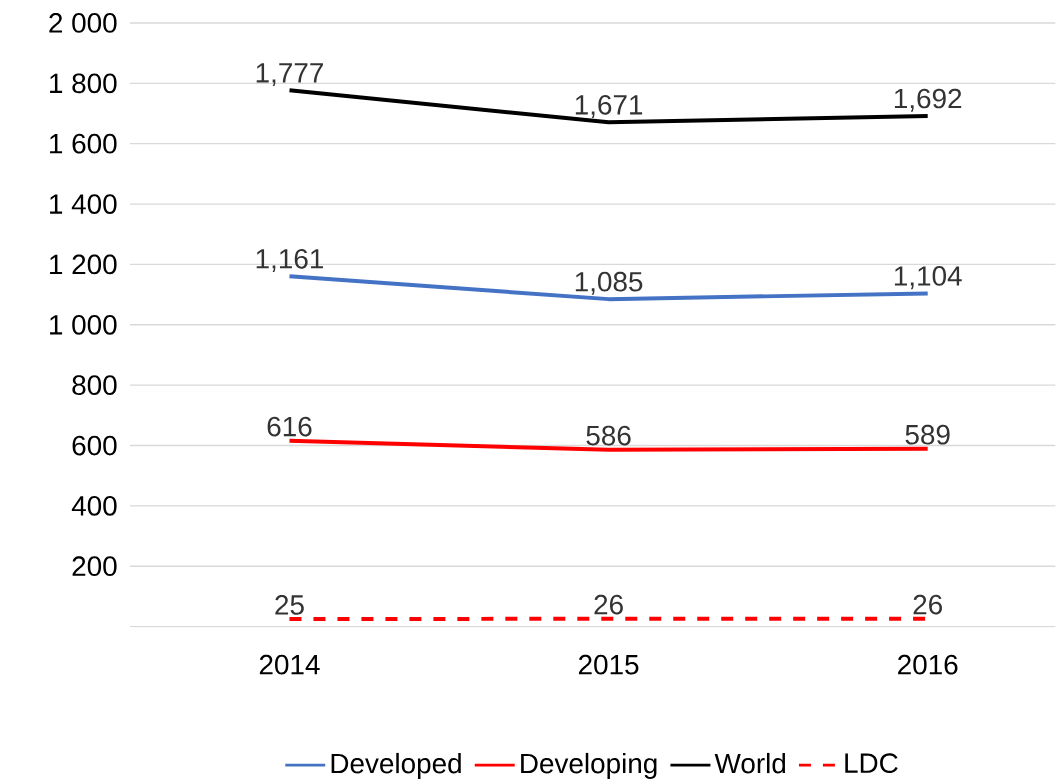 The height and width of the screenshot is (783, 1056). Describe the element at coordinates (289, 605) in the screenshot. I see `data-label: 25` at that location.